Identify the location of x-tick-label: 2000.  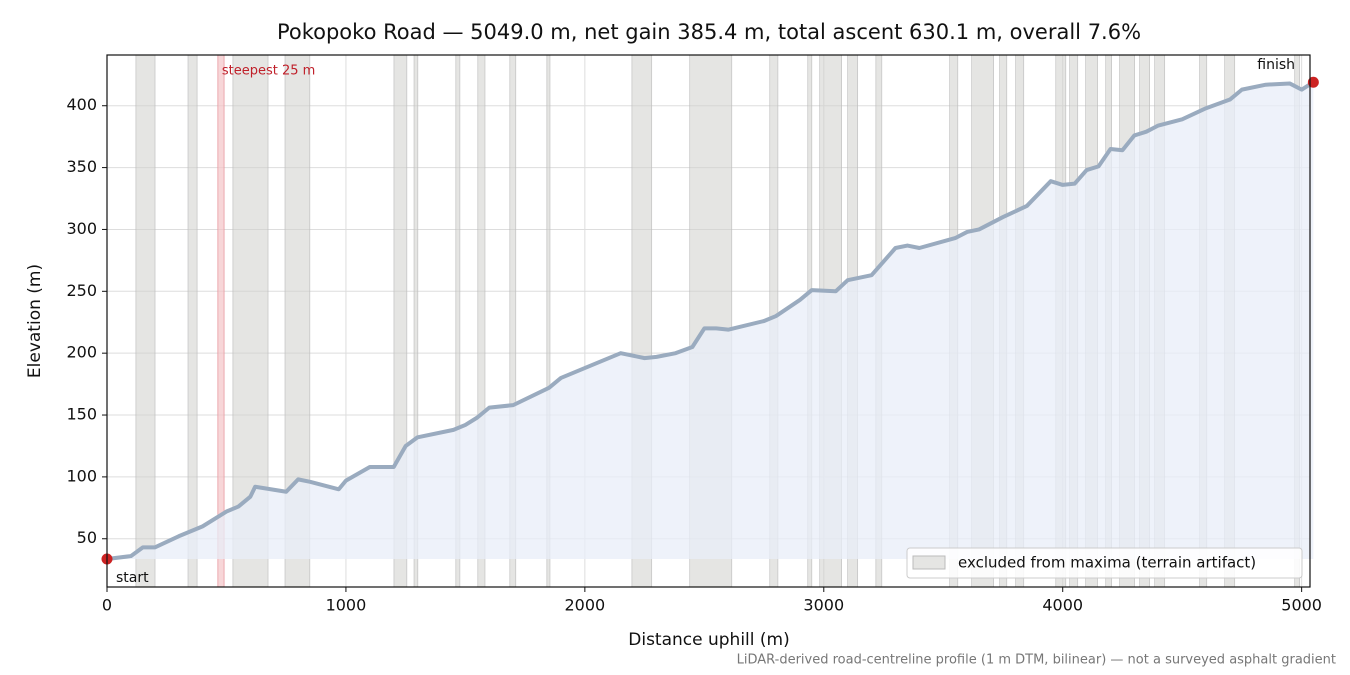
(584, 605).